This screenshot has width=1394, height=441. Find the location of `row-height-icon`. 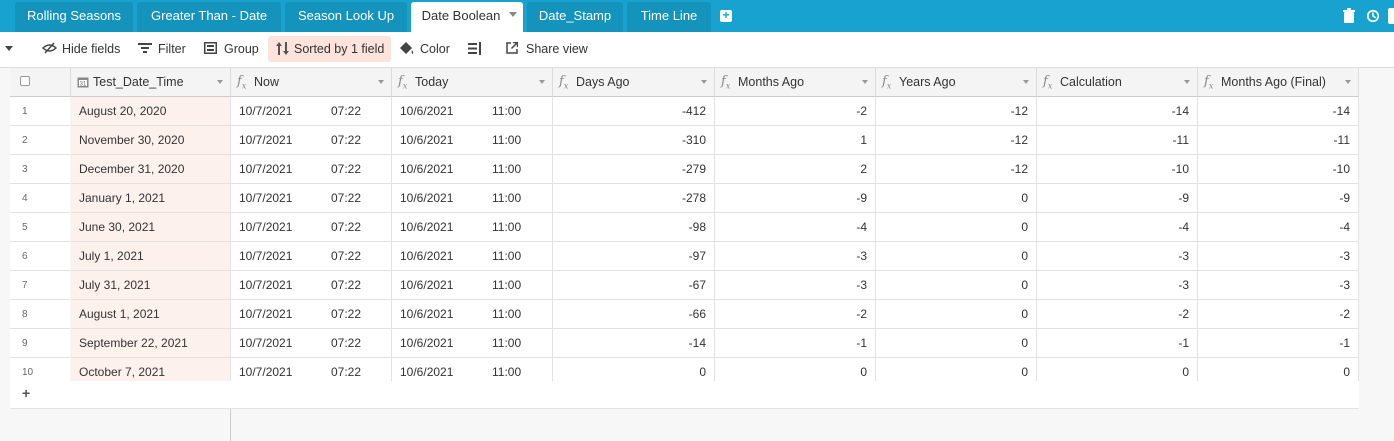

row-height-icon is located at coordinates (475, 48).